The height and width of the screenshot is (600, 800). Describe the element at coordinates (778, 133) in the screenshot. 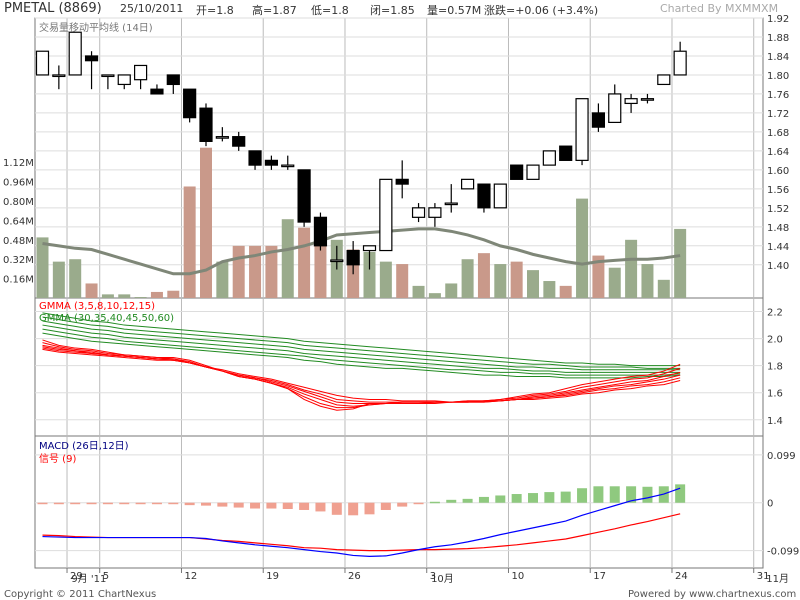

I see `price-tick-label: 1.68` at that location.